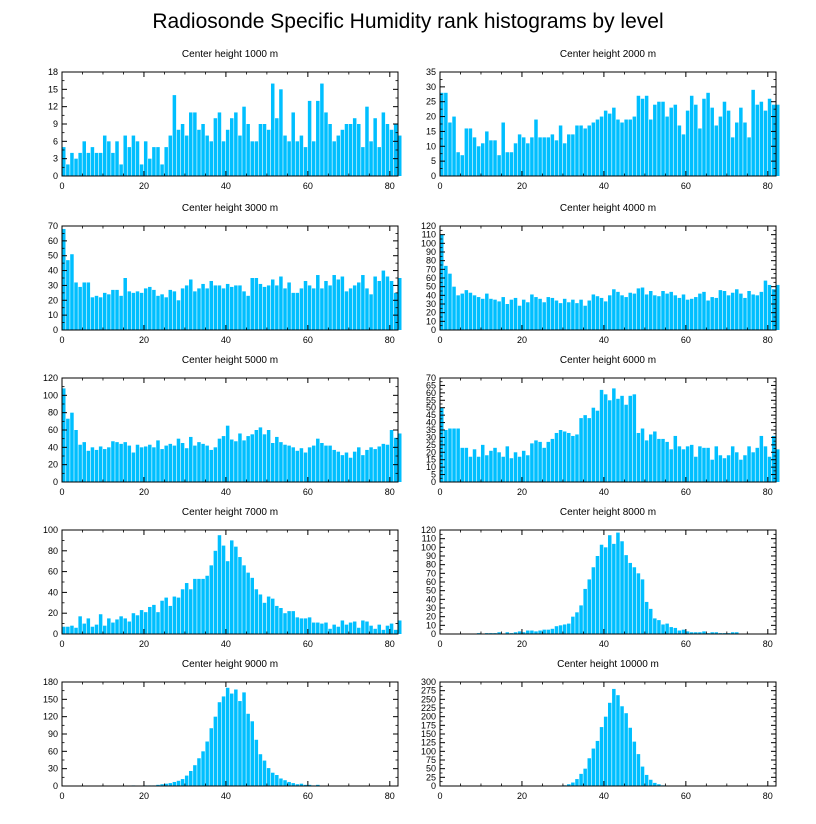 The width and height of the screenshot is (816, 824). What do you see at coordinates (431, 304) in the screenshot?
I see `y-tick-label: 30` at bounding box center [431, 304].